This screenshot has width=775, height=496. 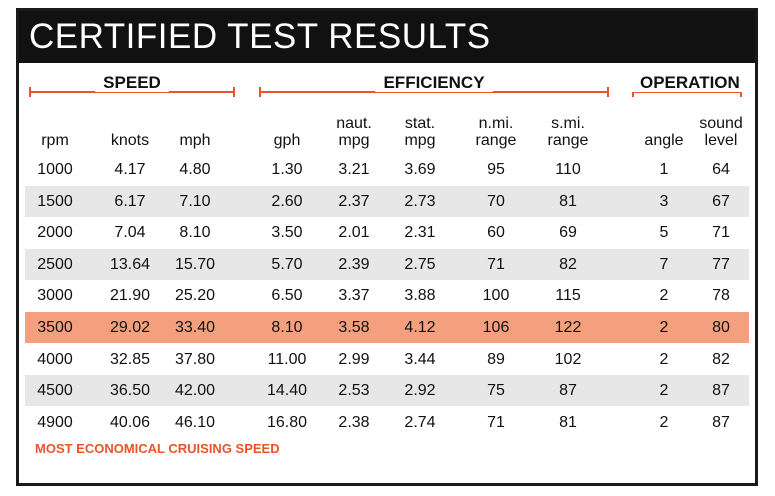 What do you see at coordinates (568, 233) in the screenshot?
I see `cell-smi-range: 69` at bounding box center [568, 233].